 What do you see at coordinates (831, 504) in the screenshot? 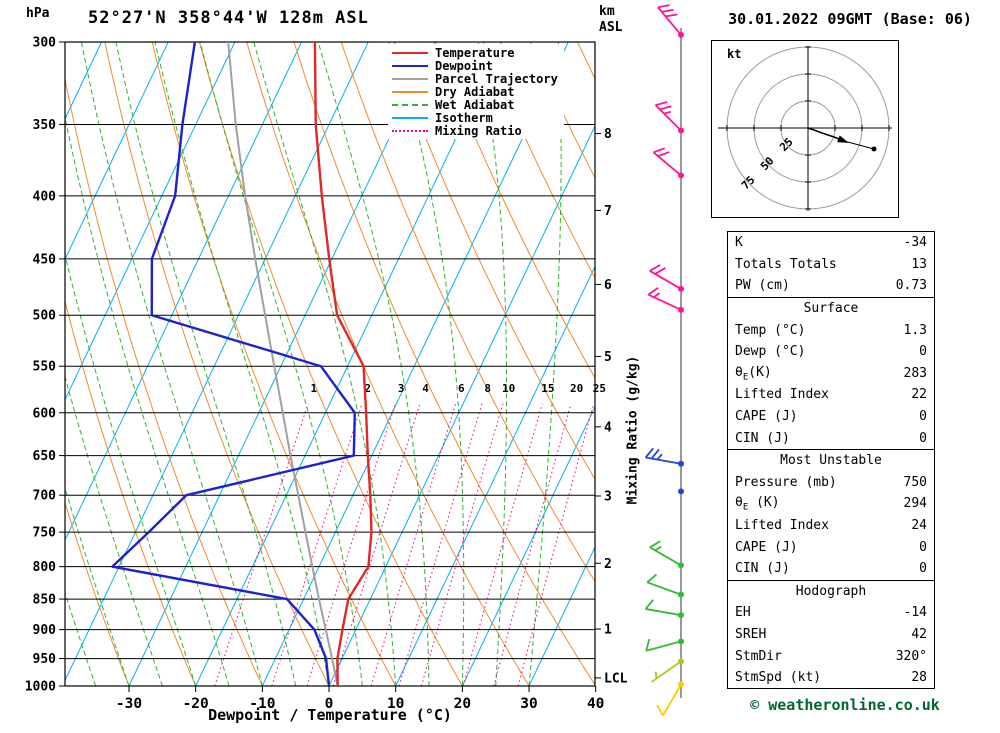
I see `stats-row: θE (K) 294` at bounding box center [831, 504].